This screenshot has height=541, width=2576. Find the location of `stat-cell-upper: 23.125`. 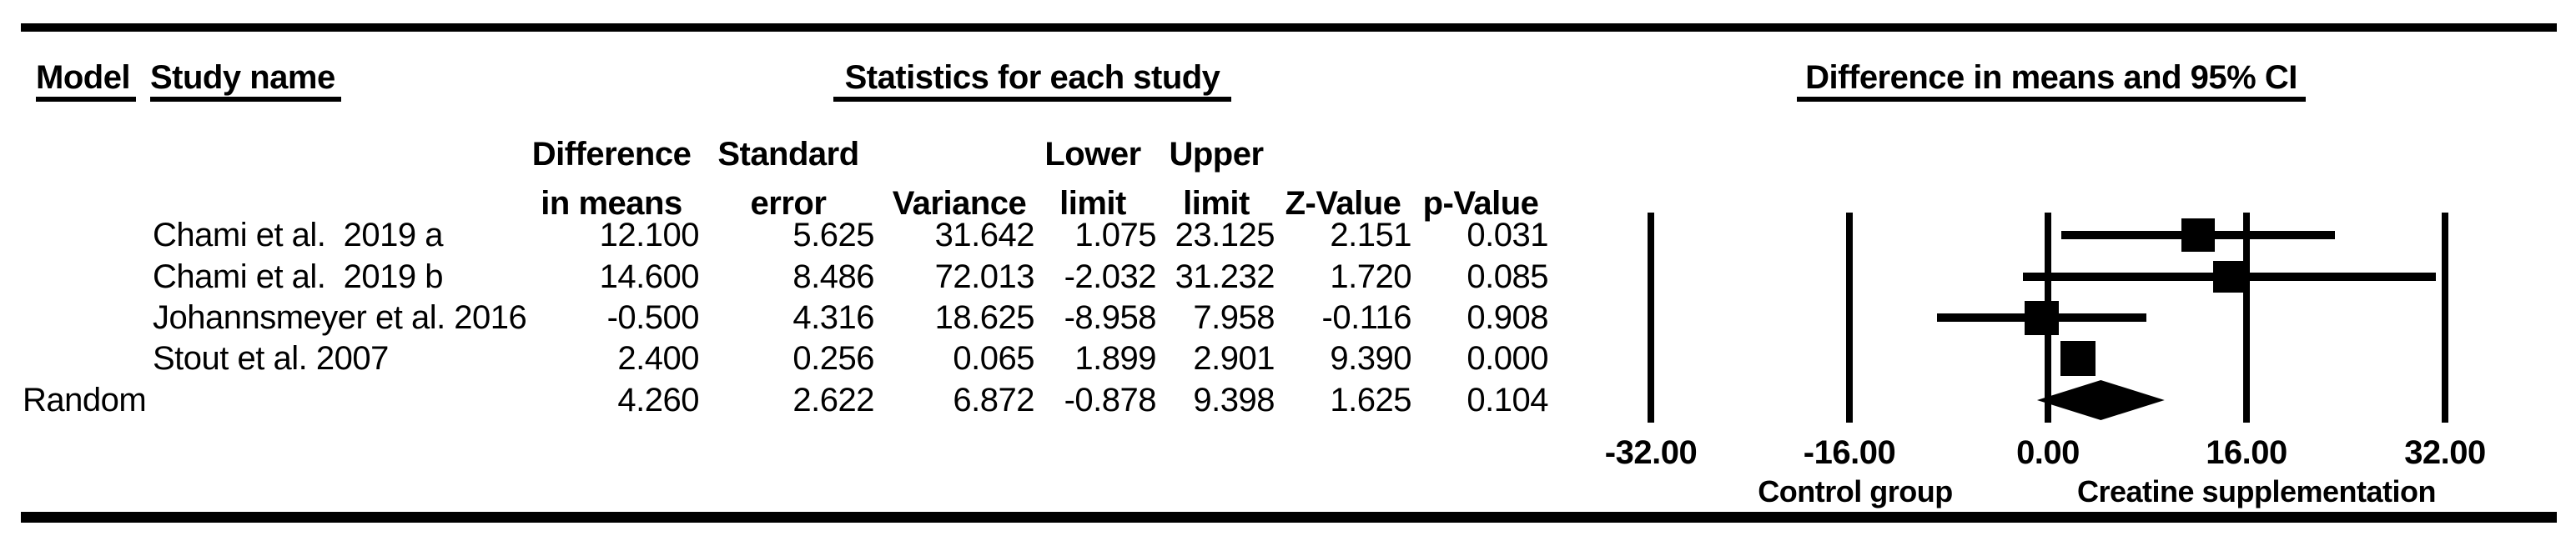

stat-cell-upper: 23.125 is located at coordinates (1225, 235).